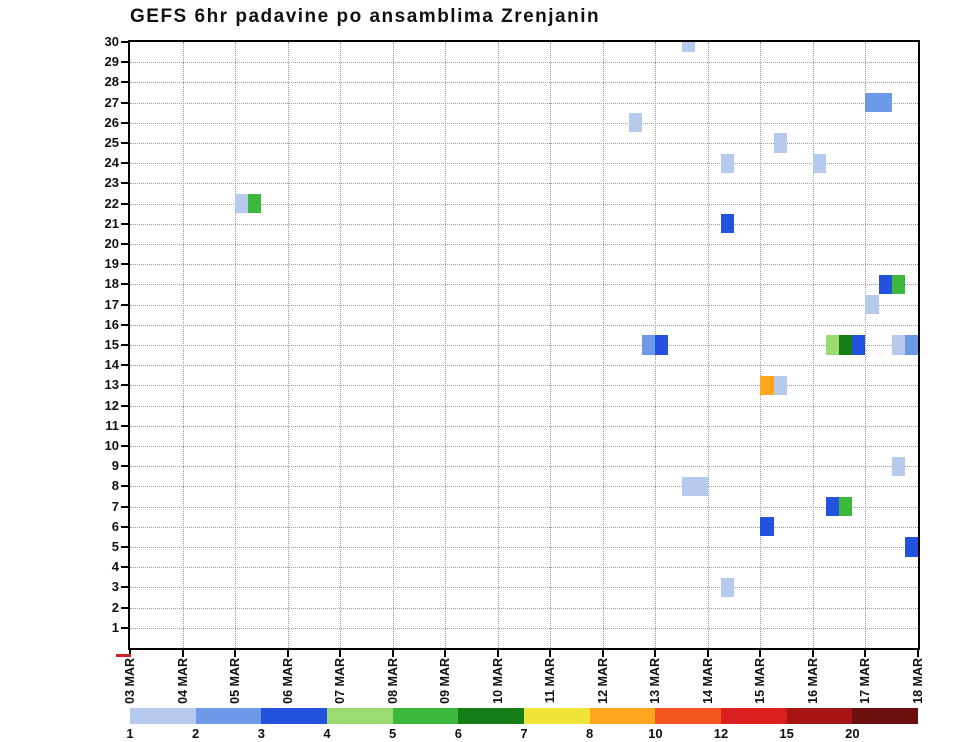 The height and width of the screenshot is (742, 960). I want to click on x-date-label: 12 MAR, so click(602, 681).